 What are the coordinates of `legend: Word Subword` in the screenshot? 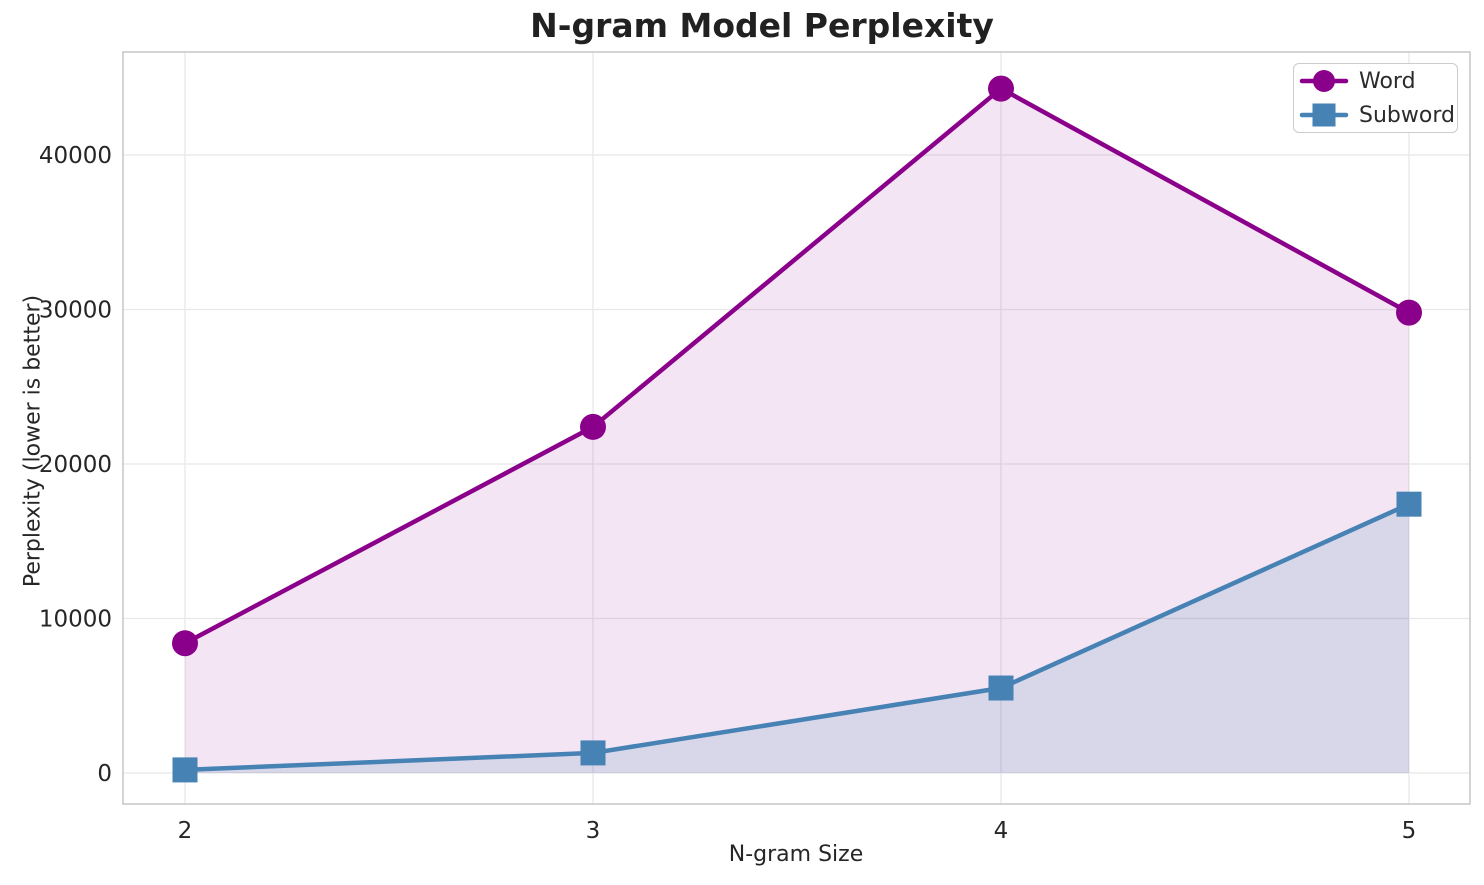 It's located at (1375, 98).